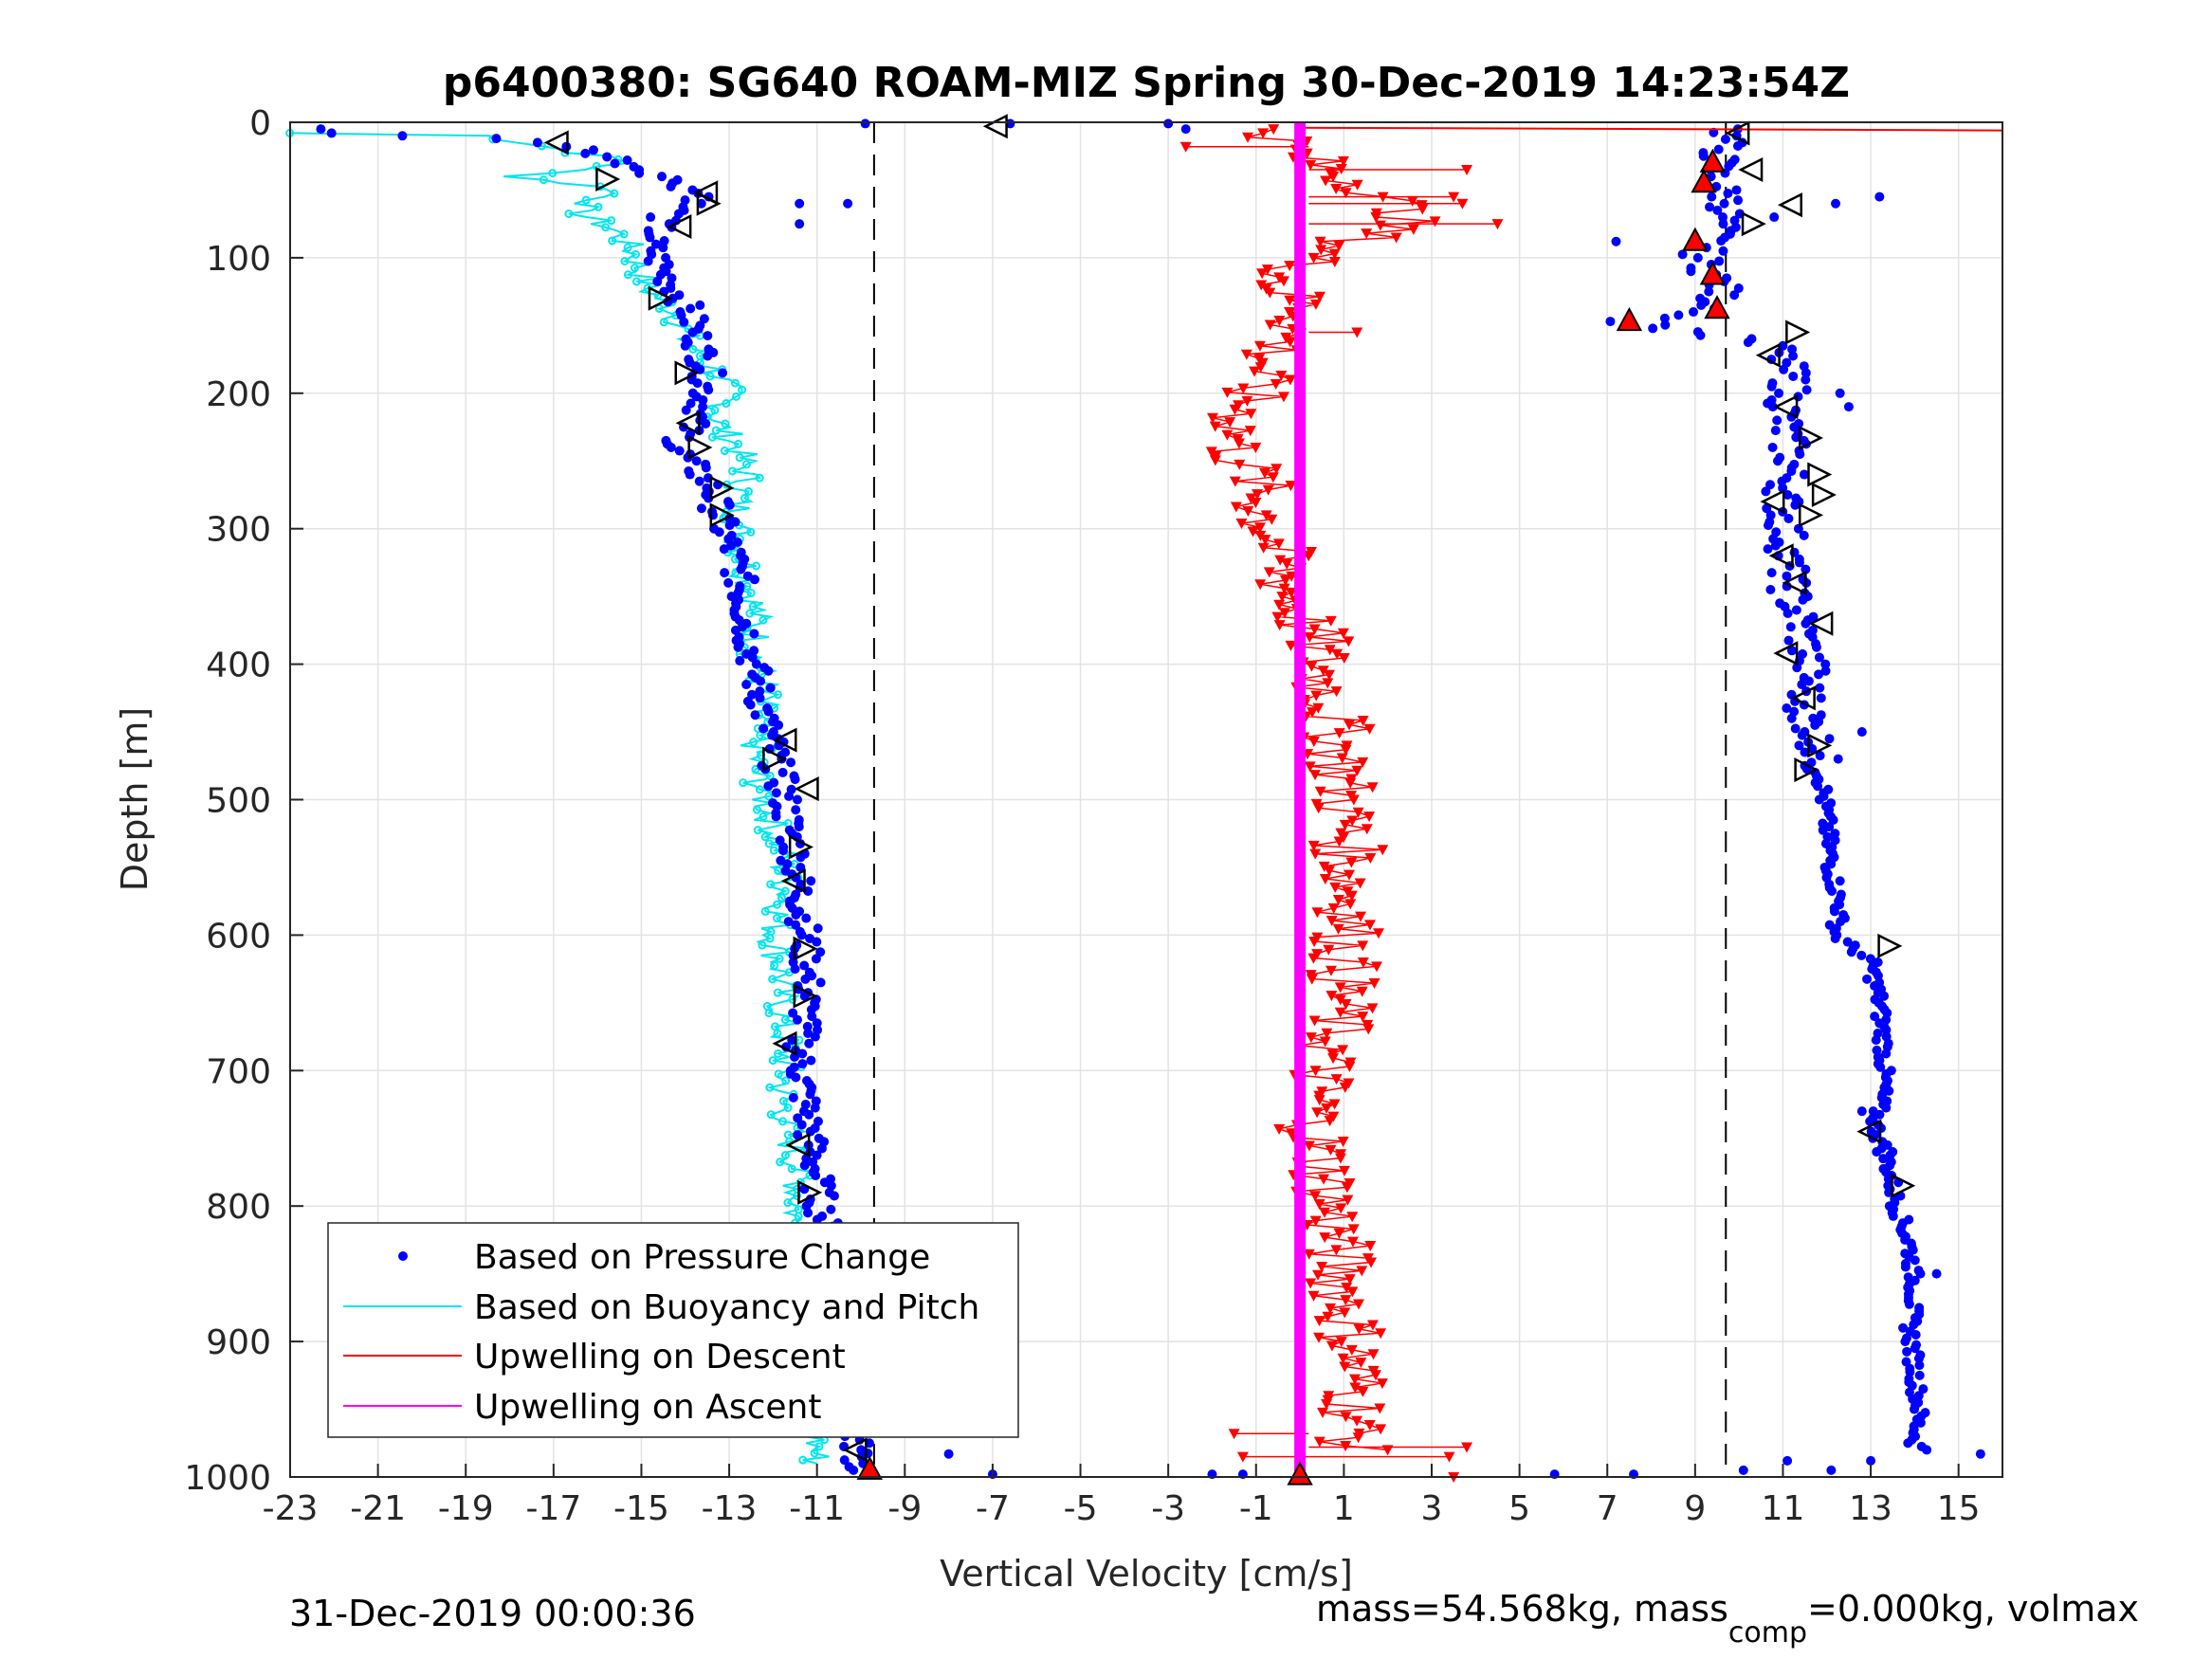 This screenshot has height=1659, width=2212. Describe the element at coordinates (869, 1467) in the screenshot. I see `red-triangle-marker` at that location.